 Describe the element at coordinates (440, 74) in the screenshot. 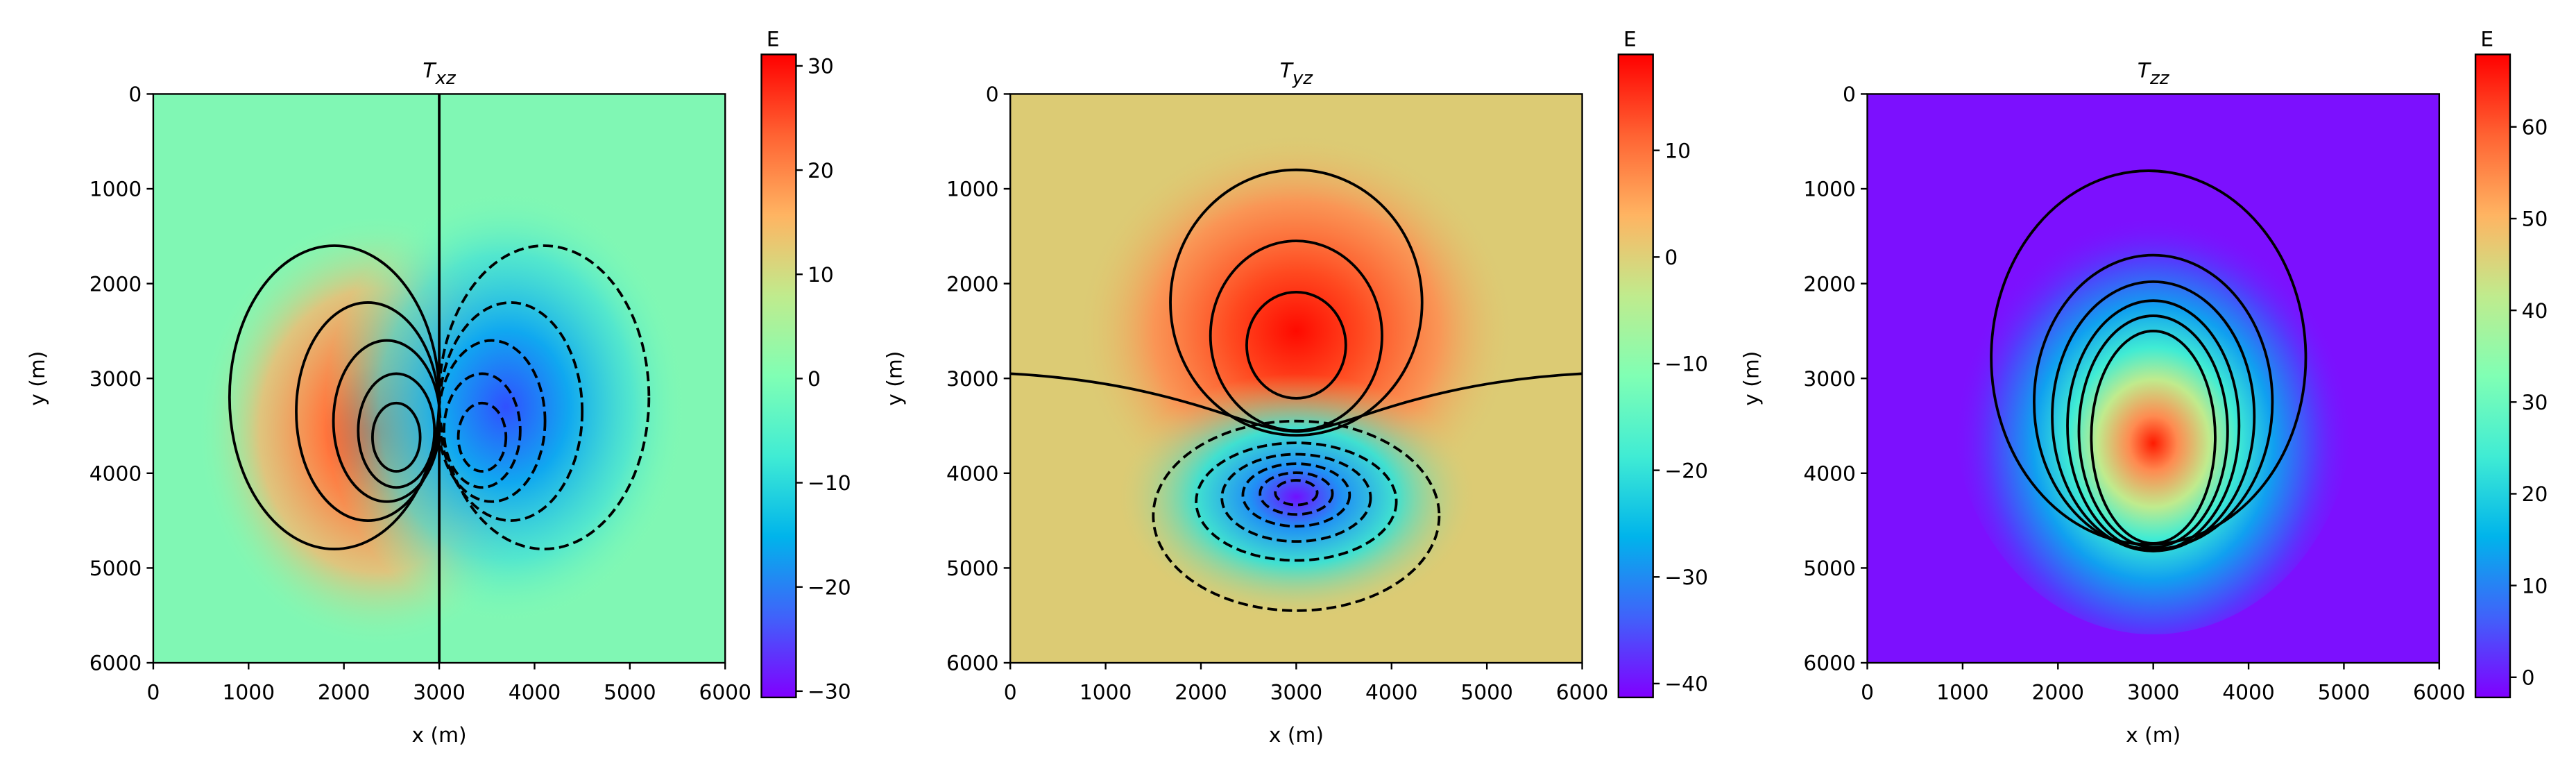

I see `axes-title: Txz` at that location.